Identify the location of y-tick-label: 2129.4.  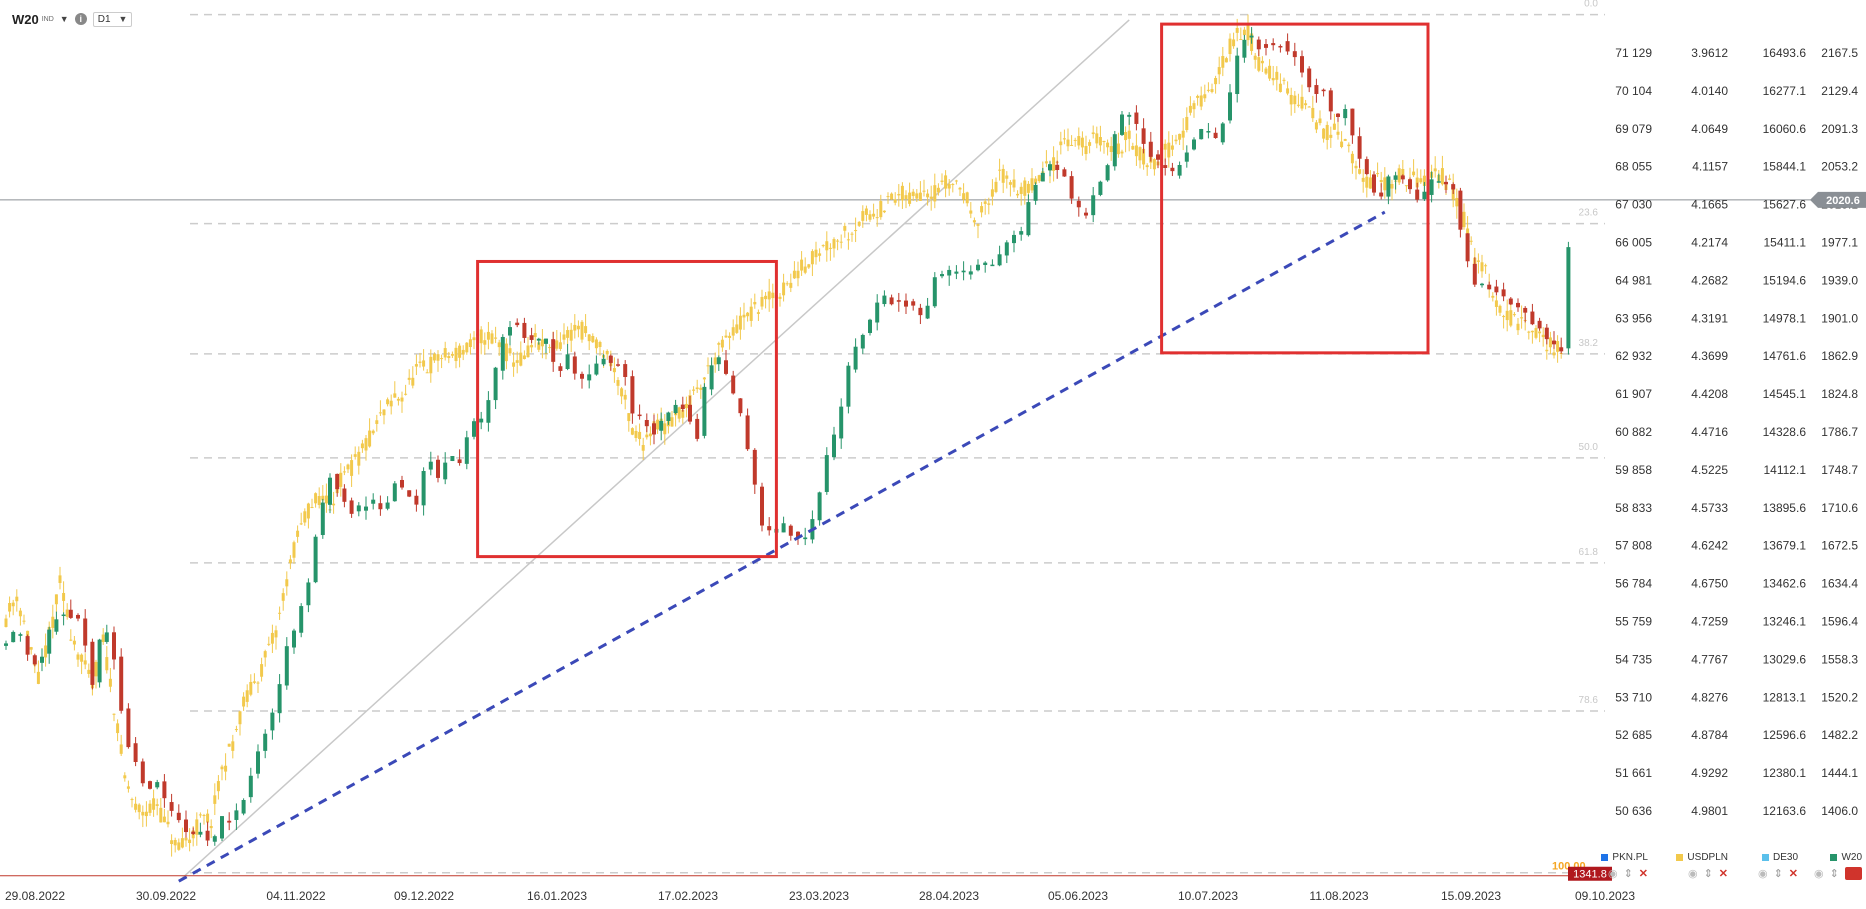
(1839, 91).